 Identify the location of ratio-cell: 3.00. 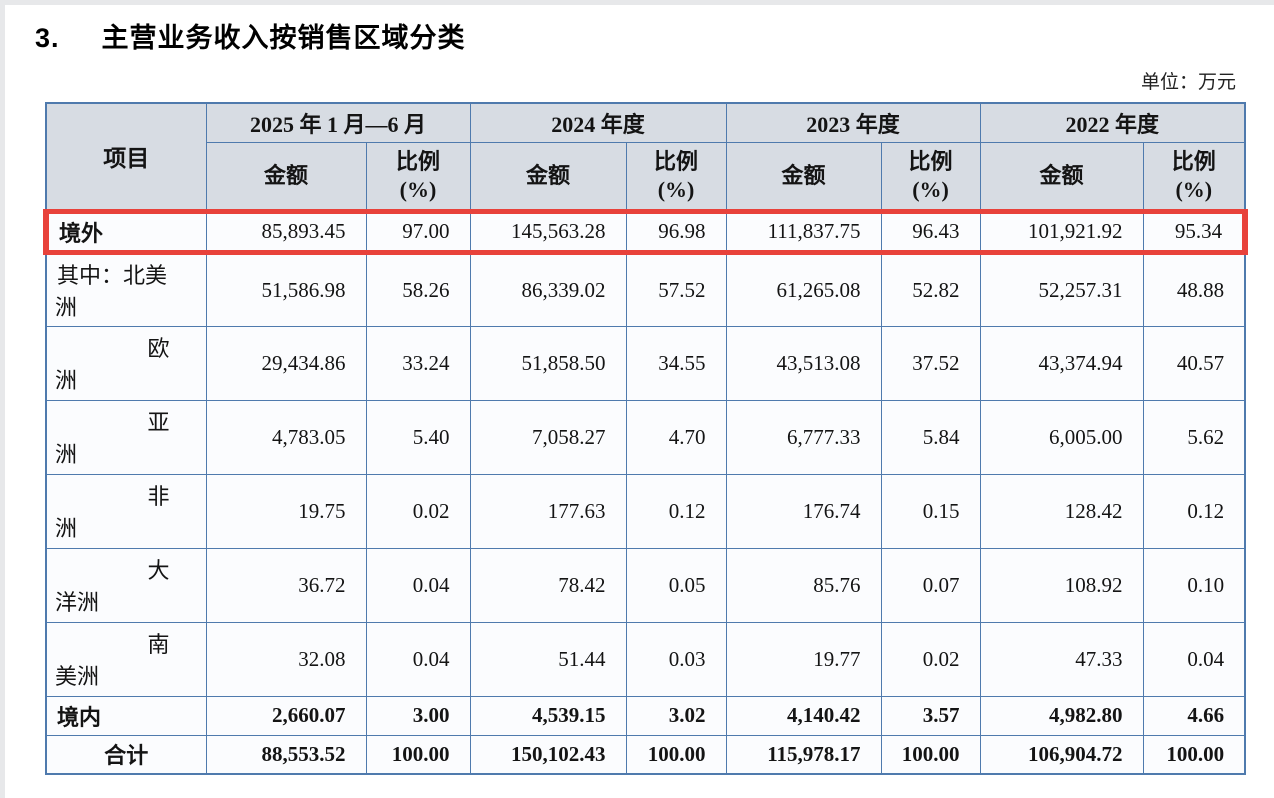
(418, 715).